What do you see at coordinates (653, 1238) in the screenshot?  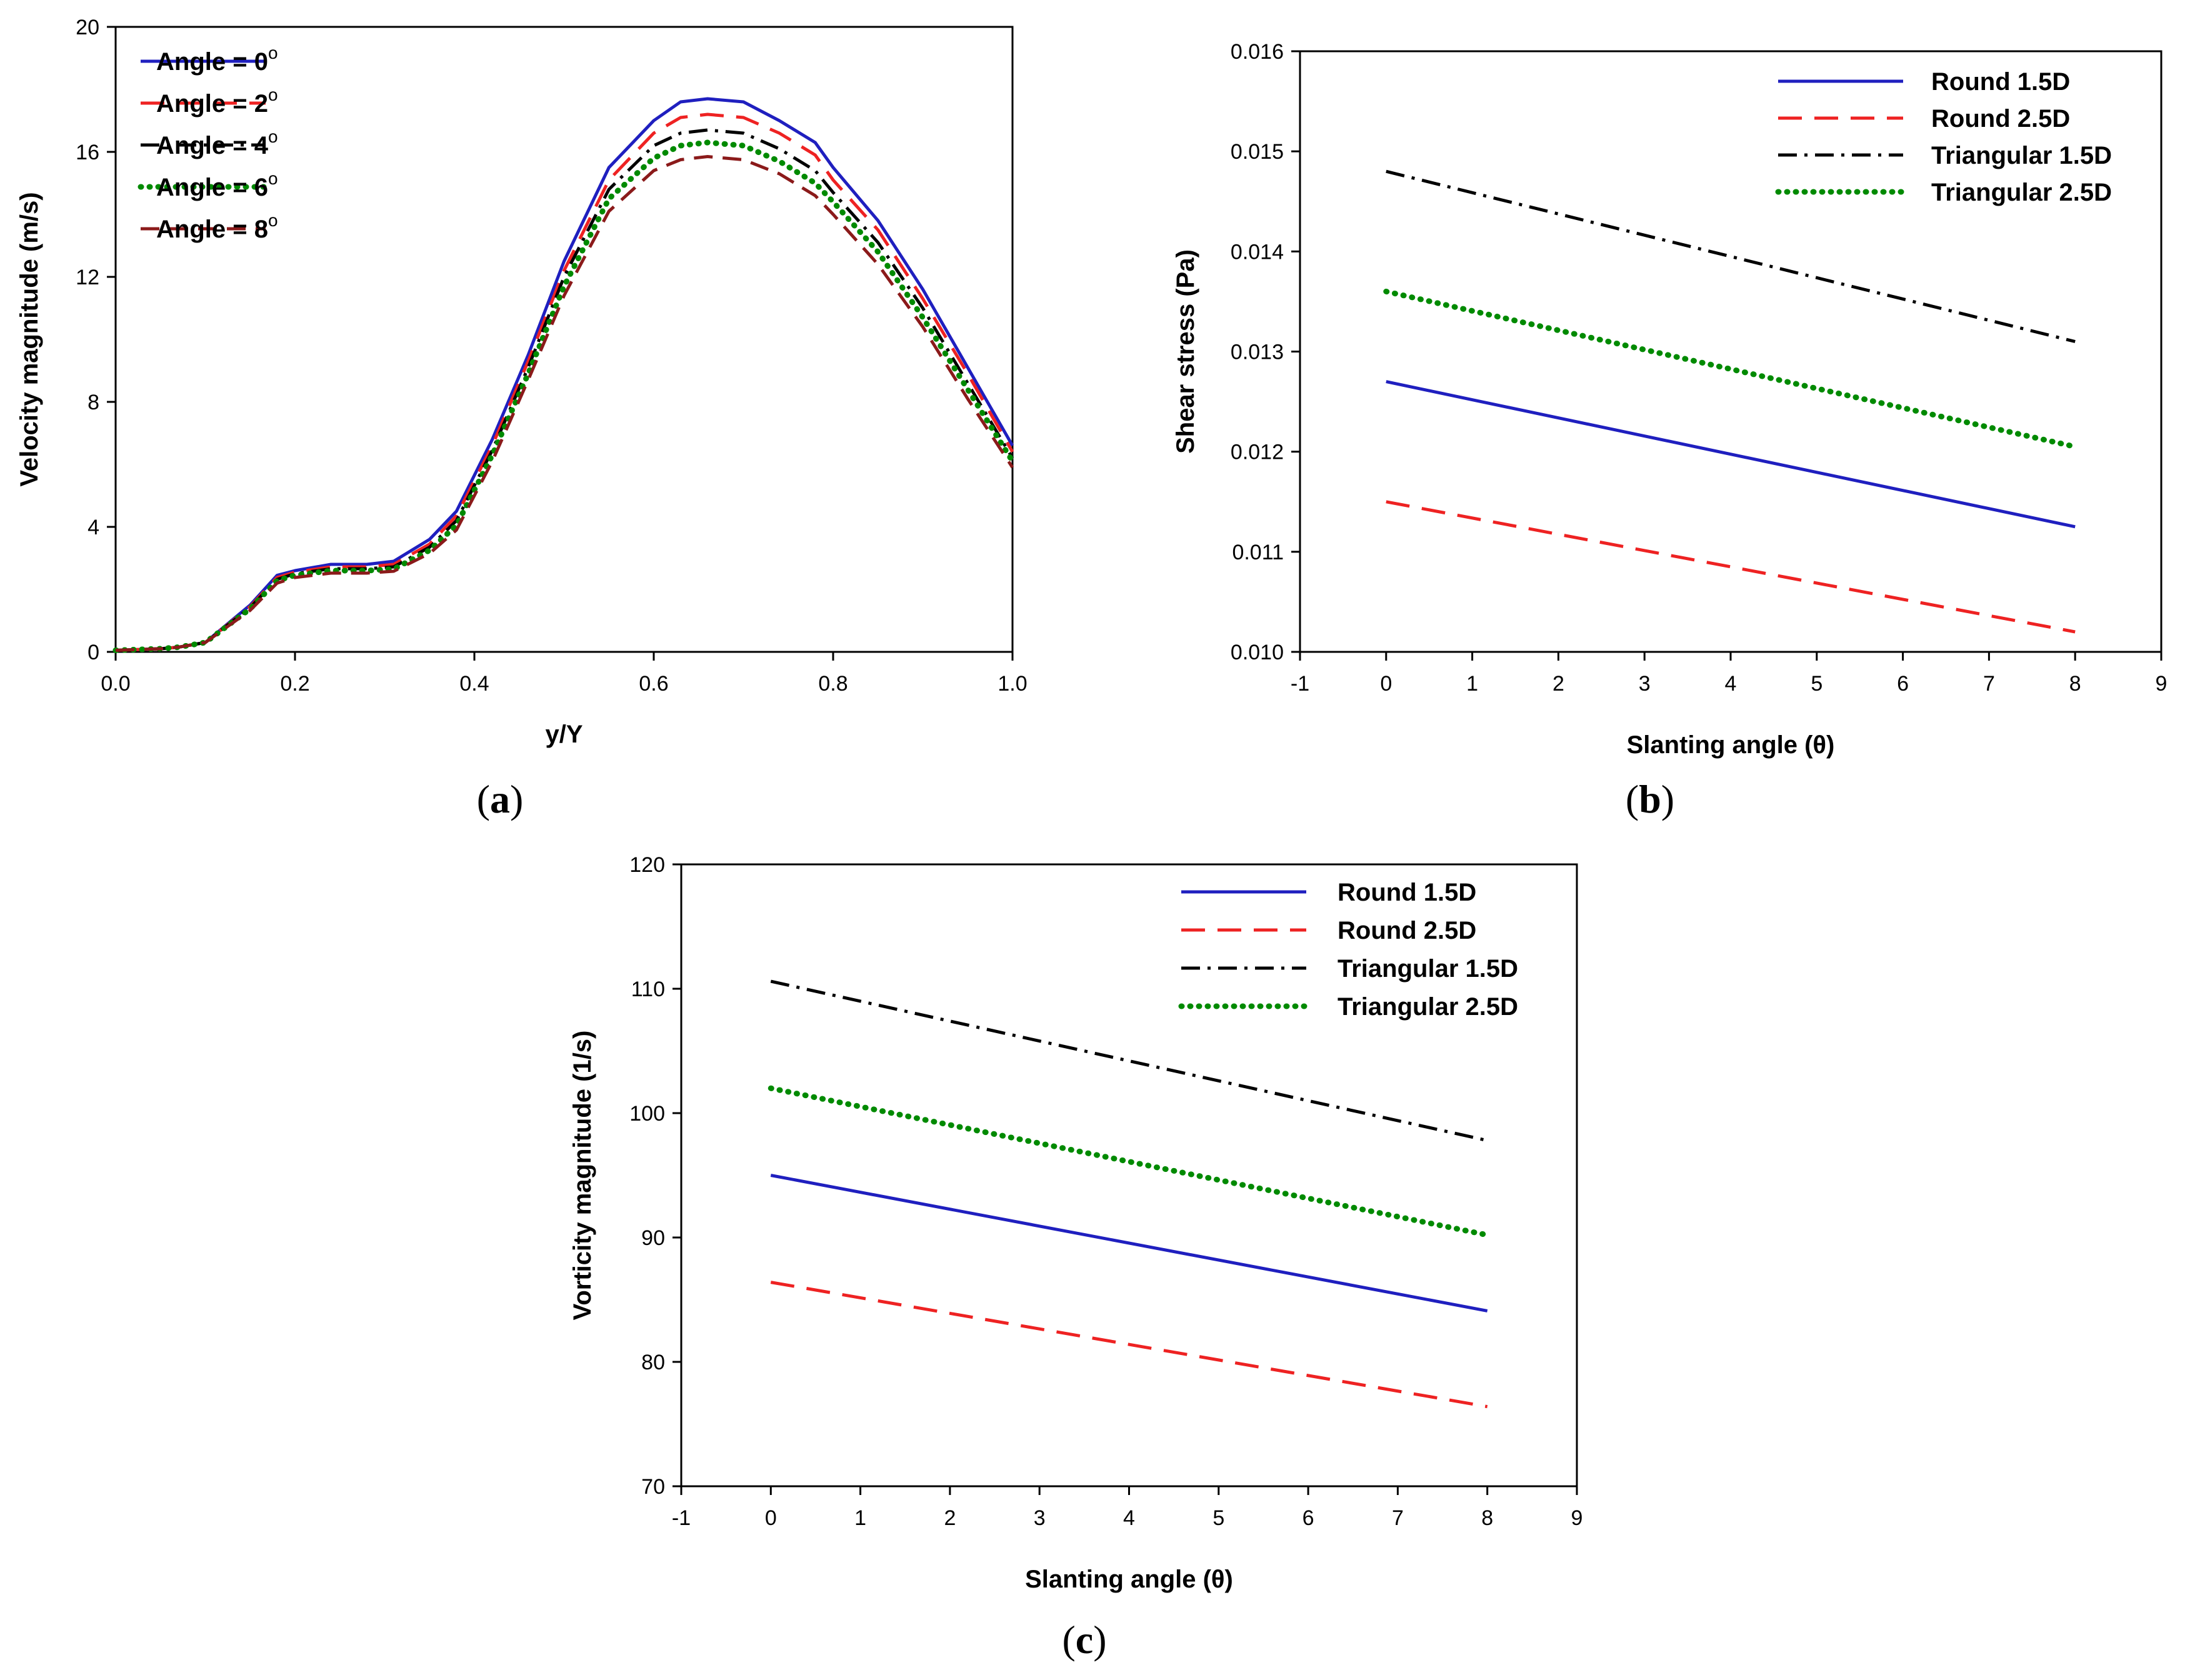 I see `y-tick-label: 90` at bounding box center [653, 1238].